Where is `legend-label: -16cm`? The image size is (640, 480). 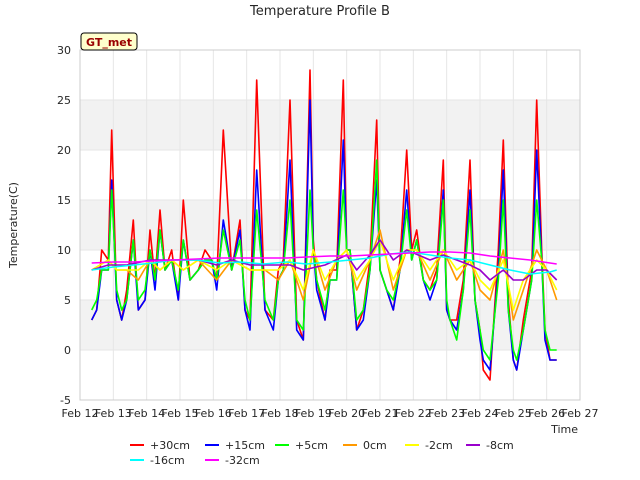
legend-label: -16cm is located at coordinates (167, 460).